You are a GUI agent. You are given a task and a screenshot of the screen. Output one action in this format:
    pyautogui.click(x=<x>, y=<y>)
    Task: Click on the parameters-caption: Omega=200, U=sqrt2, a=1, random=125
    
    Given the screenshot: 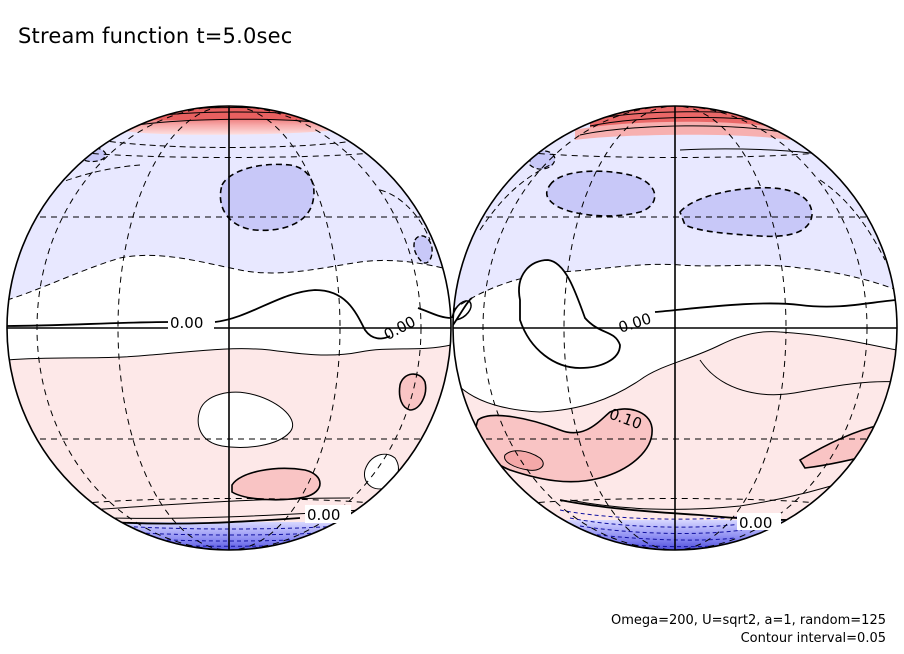 What is the action you would take?
    pyautogui.click(x=748, y=620)
    